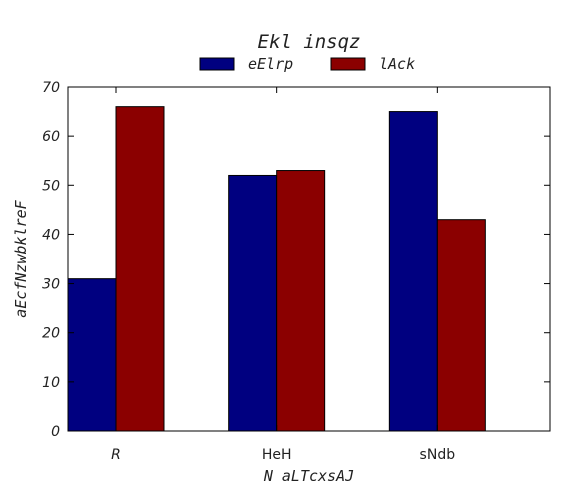 The width and height of the screenshot is (568, 497). I want to click on y-tick-label-20: 20, so click(51, 334).